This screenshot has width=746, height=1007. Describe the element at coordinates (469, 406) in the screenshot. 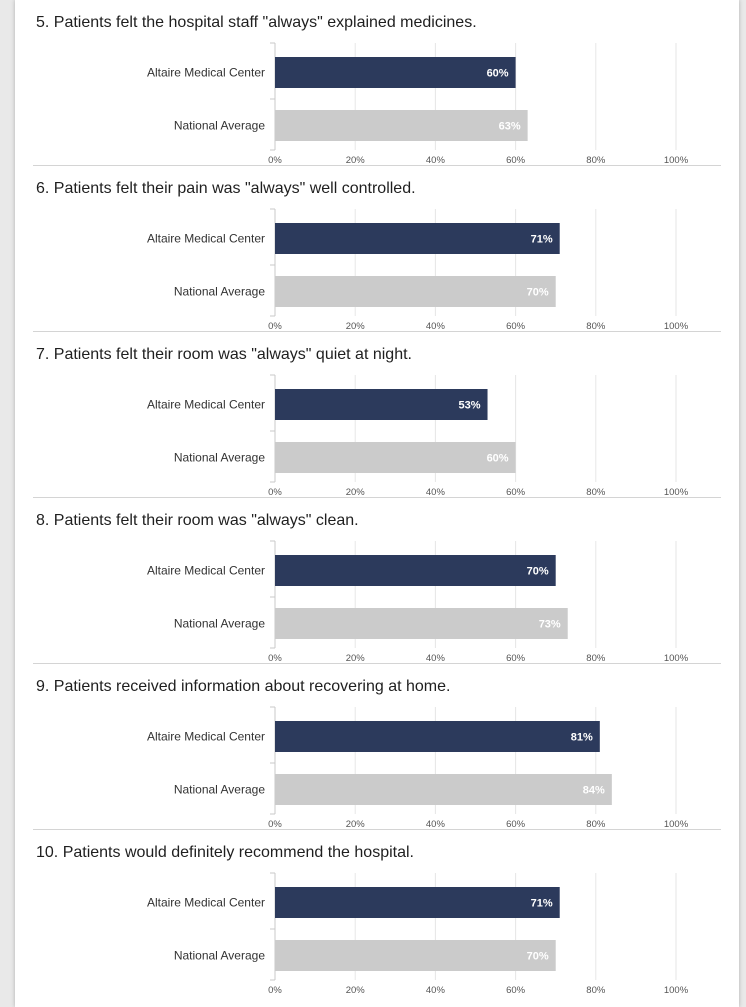

I see `bar-value-label: 53%` at that location.